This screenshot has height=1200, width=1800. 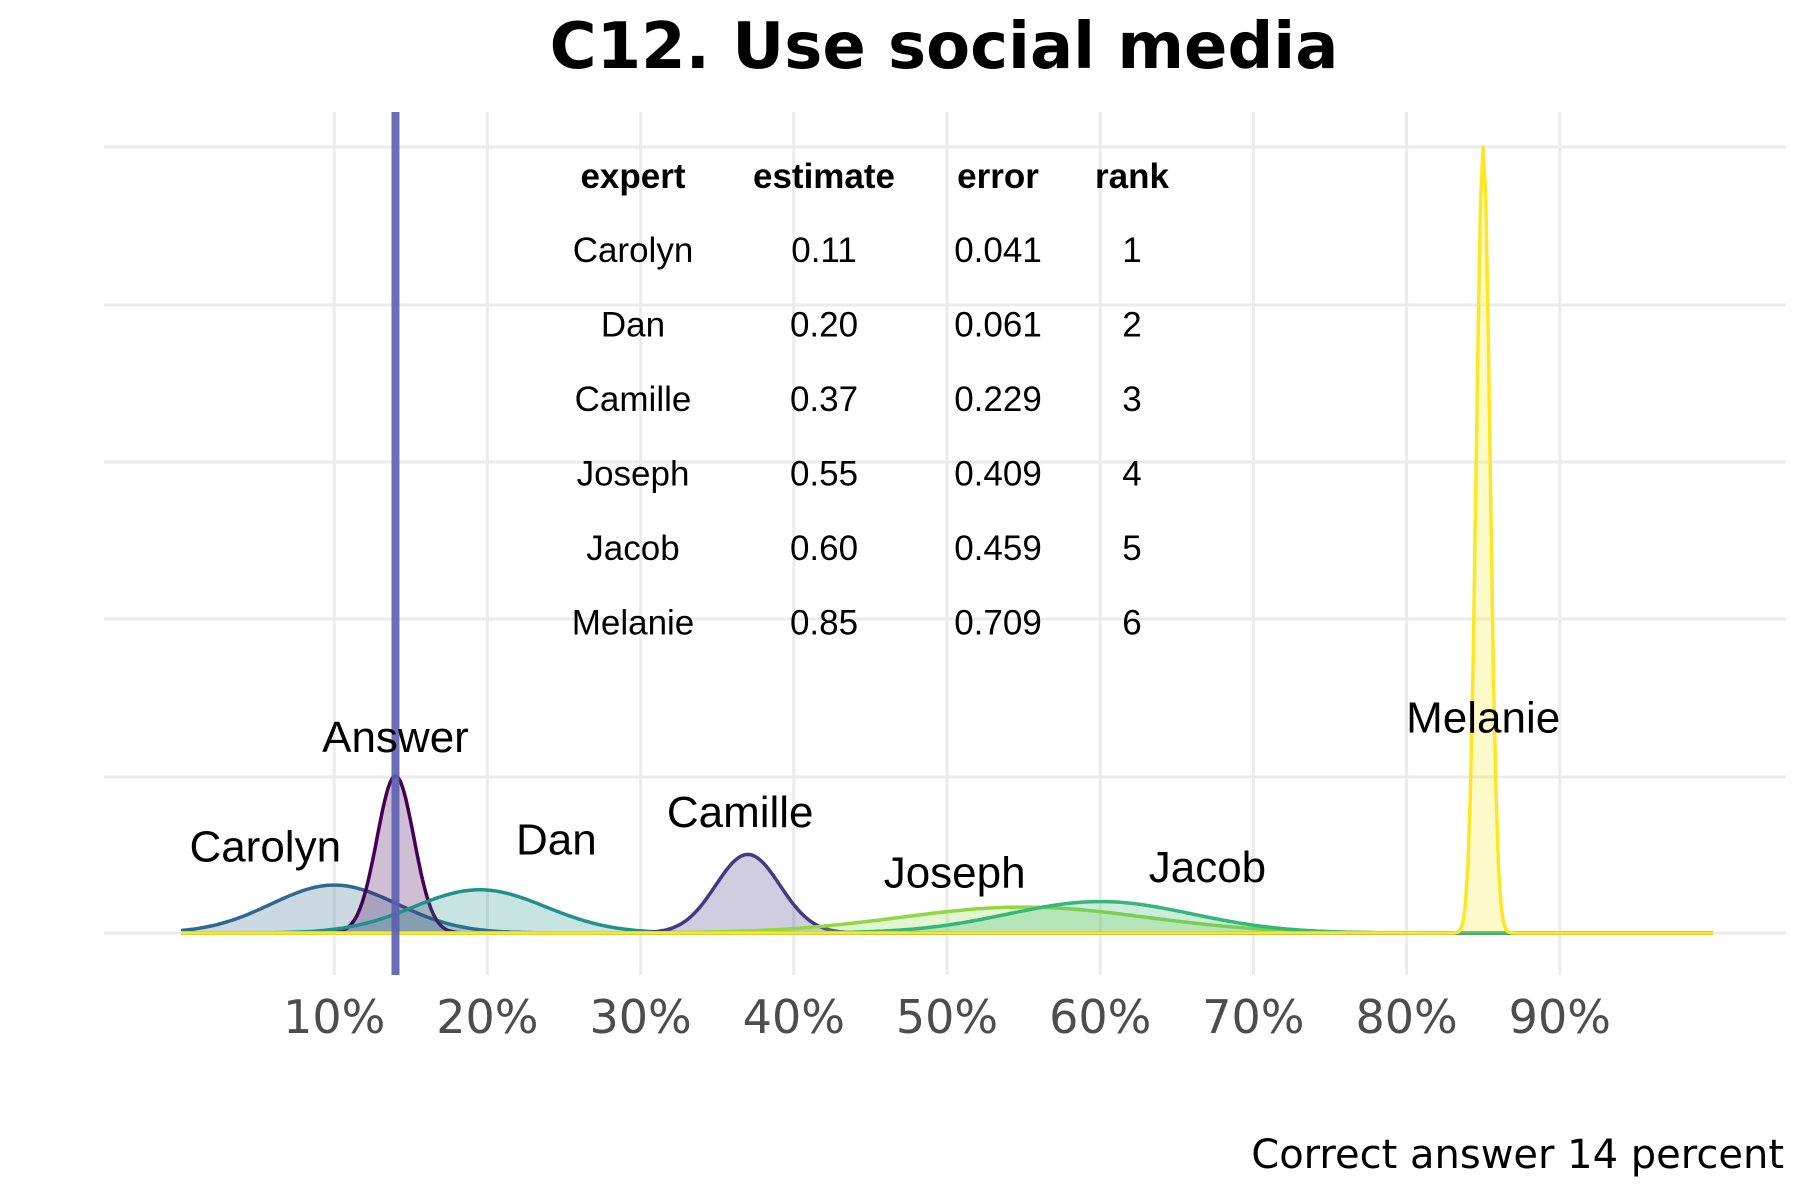 I want to click on table-cell-expert: Camille, so click(x=633, y=399).